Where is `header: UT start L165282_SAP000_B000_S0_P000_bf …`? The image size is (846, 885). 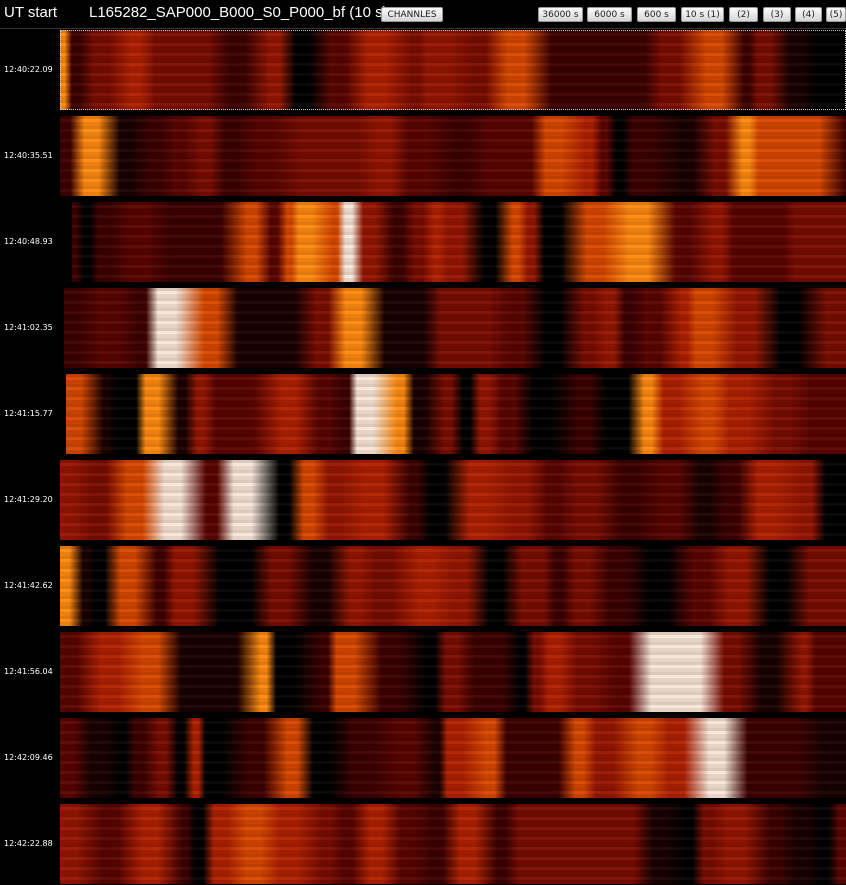 header: UT start L165282_SAP000_B000_S0_P000_bf … is located at coordinates (423, 14).